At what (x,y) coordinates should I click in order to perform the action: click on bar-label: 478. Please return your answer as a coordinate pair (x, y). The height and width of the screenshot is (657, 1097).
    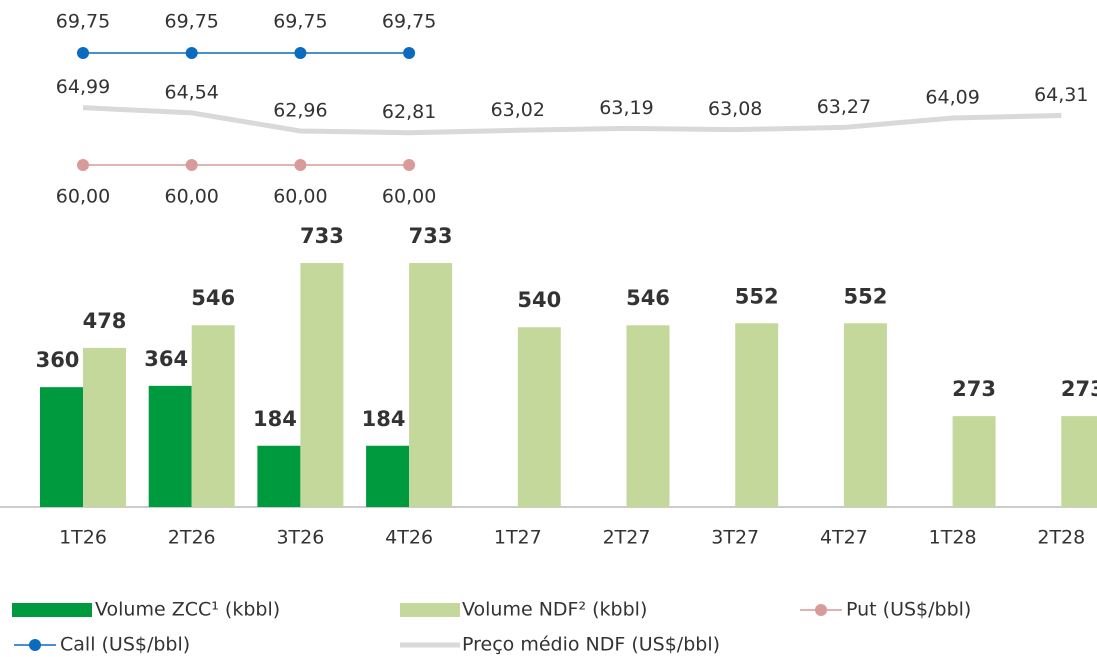
    Looking at the image, I should click on (105, 321).